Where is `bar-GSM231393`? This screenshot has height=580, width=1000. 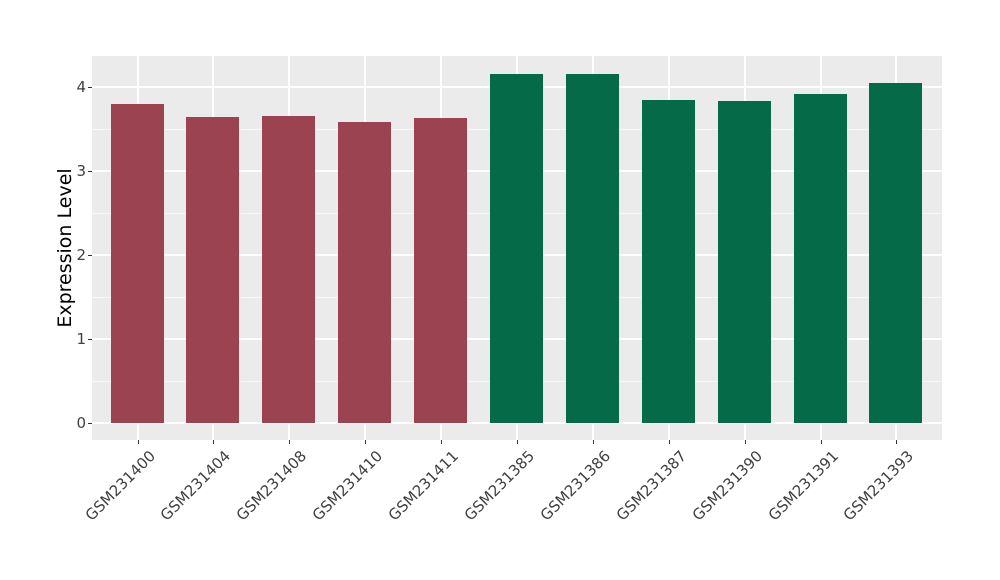
bar-GSM231393 is located at coordinates (895, 253).